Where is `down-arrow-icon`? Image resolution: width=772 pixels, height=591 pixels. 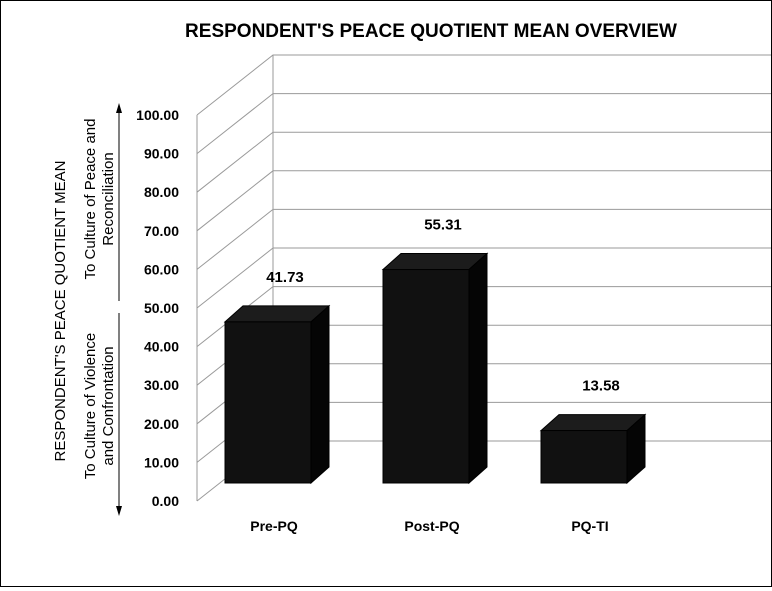 down-arrow-icon is located at coordinates (119, 511).